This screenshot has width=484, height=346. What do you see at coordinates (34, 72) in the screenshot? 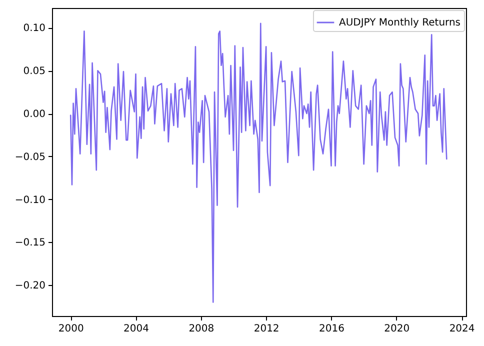
I see `y-tick-label: 0.05` at bounding box center [34, 72].